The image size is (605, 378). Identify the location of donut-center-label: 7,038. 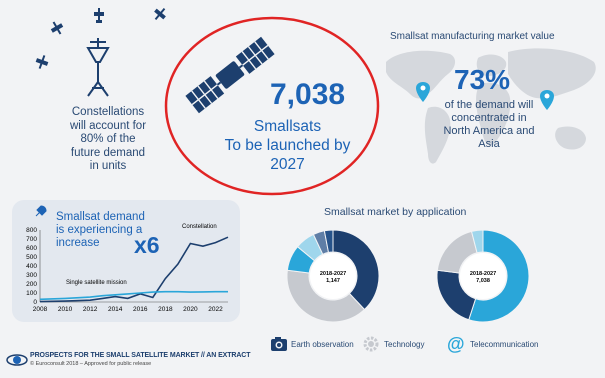
(483, 281).